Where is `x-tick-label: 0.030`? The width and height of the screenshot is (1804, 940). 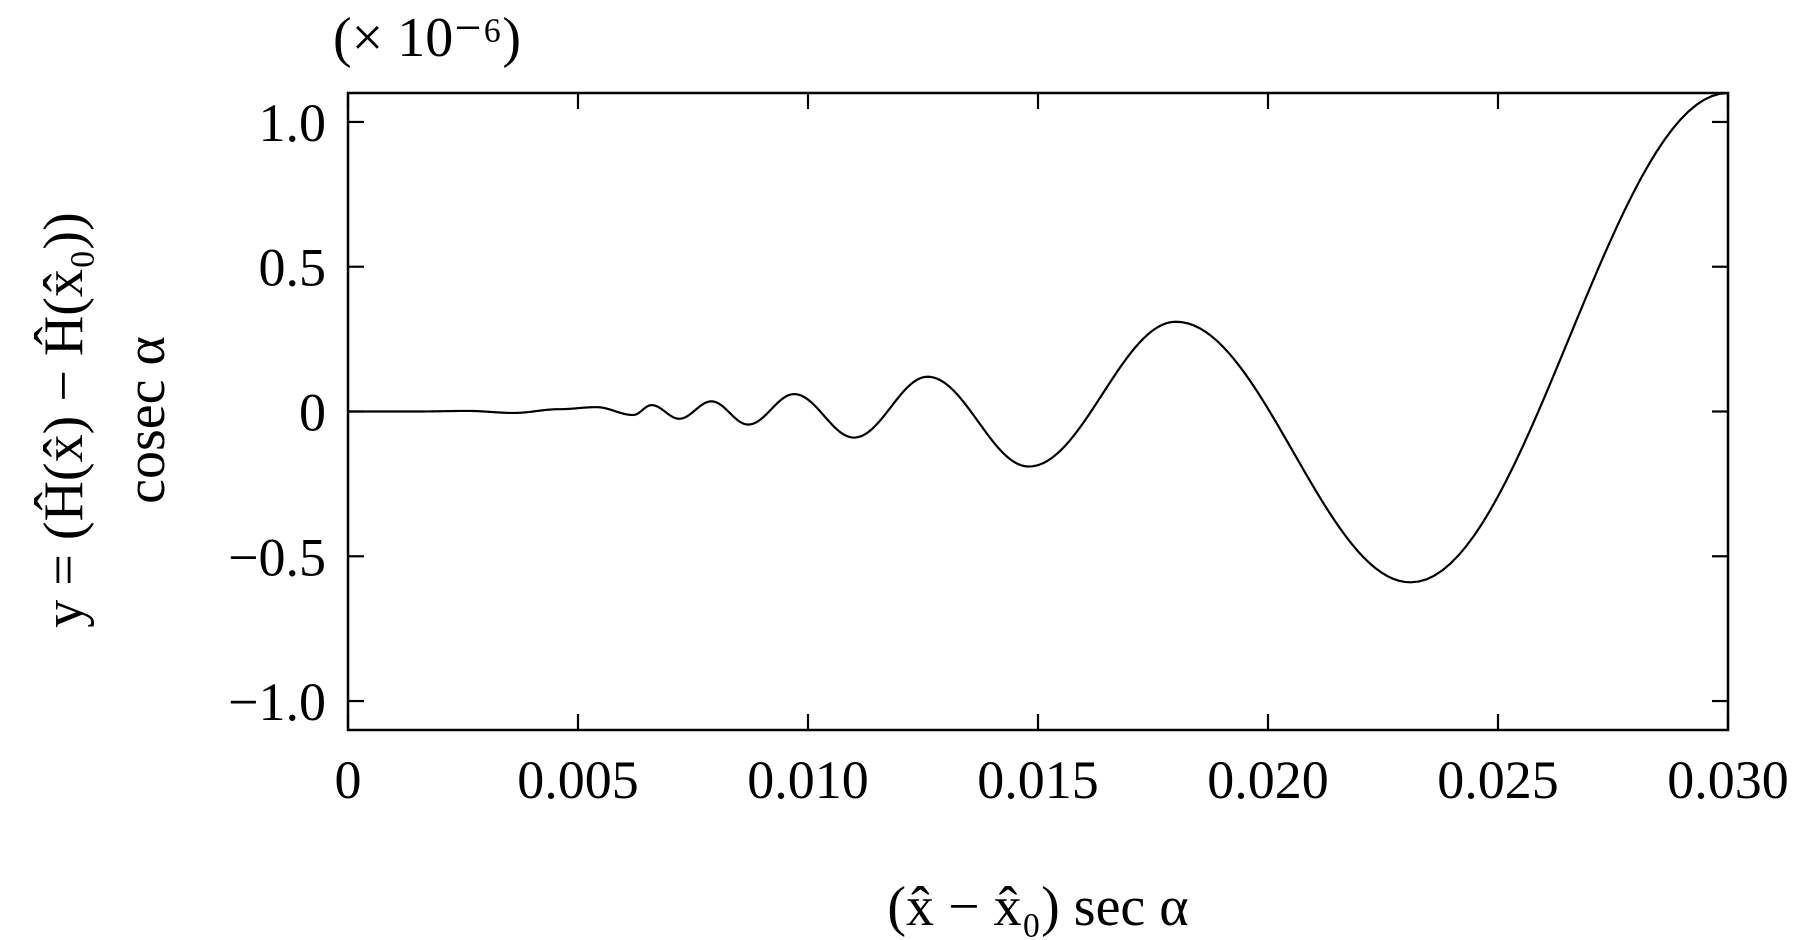
x-tick-label: 0.030 is located at coordinates (1728, 780).